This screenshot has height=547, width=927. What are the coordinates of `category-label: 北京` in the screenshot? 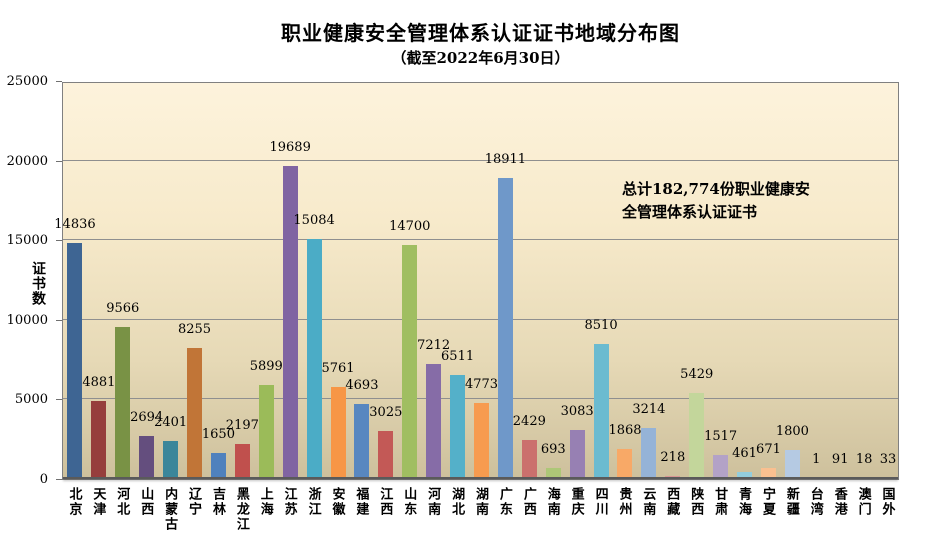 It's located at (74, 502).